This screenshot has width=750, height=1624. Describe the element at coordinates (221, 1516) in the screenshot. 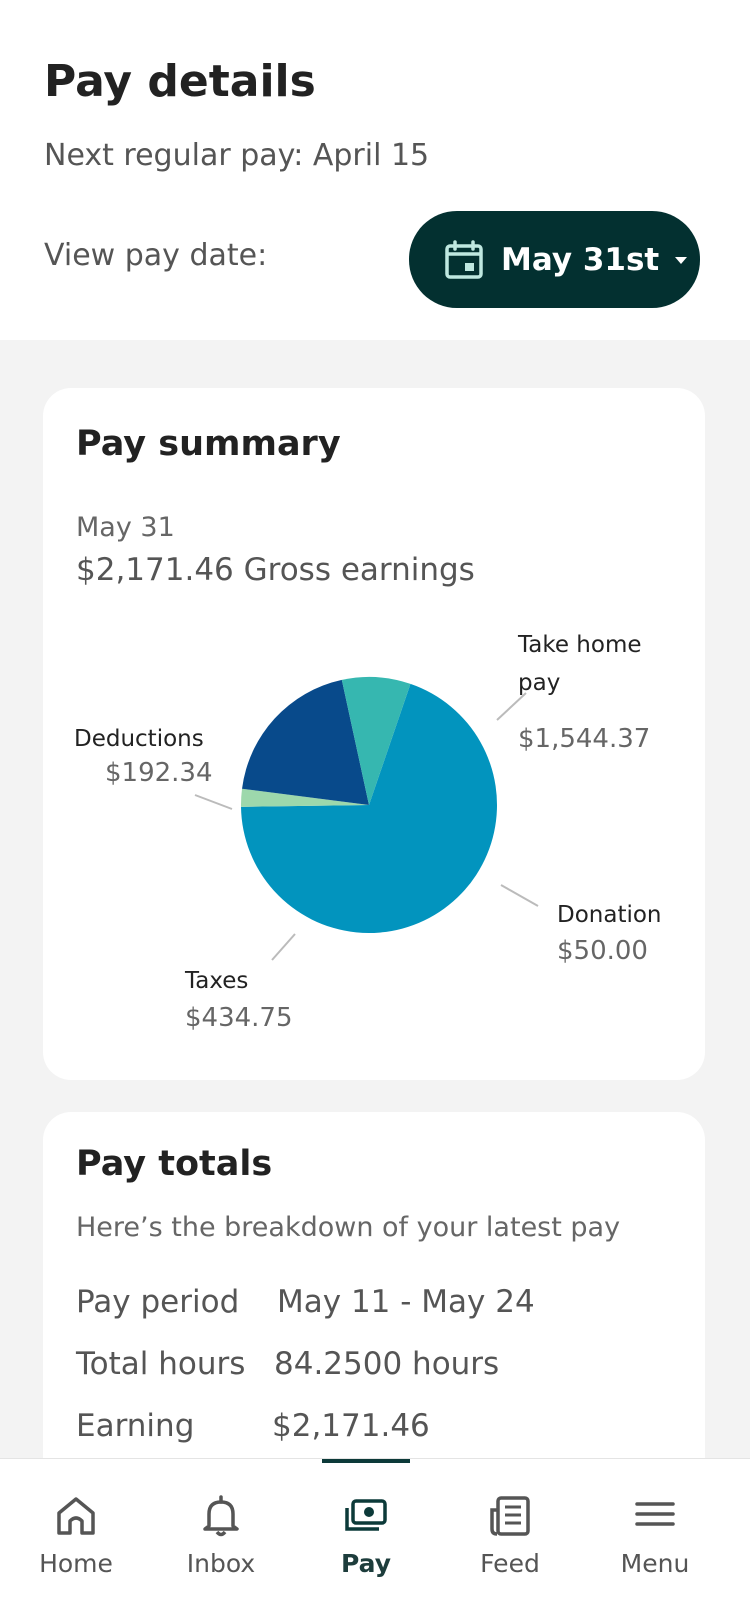

I see `bell-icon` at that location.